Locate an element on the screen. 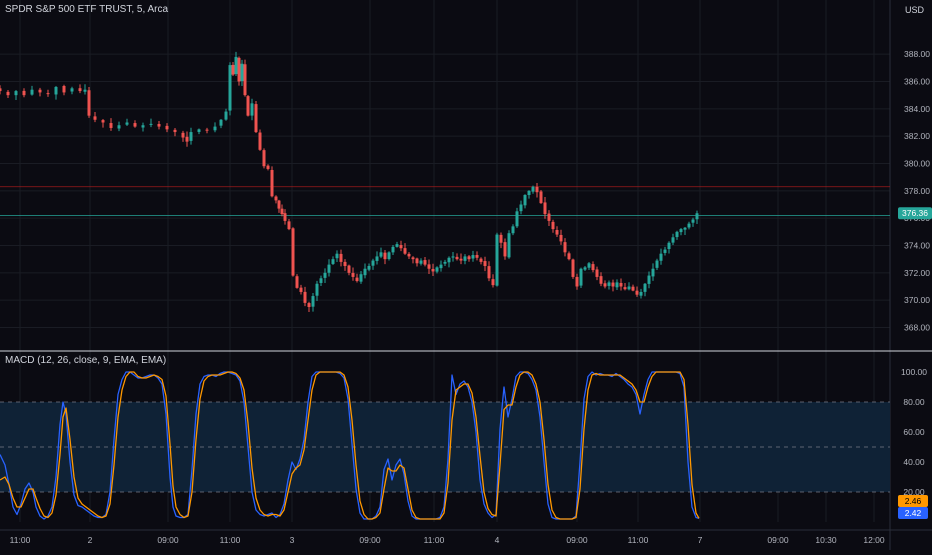  price-tick-label: 374.00 is located at coordinates (917, 246).